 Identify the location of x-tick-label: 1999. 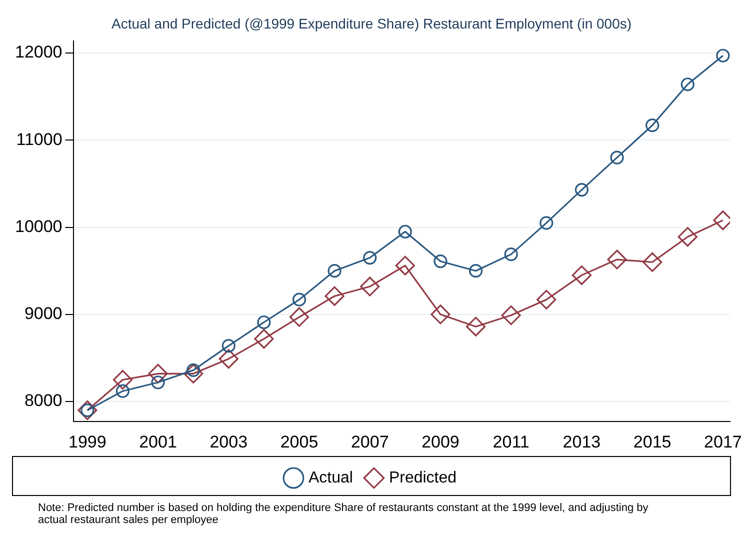
(87, 442).